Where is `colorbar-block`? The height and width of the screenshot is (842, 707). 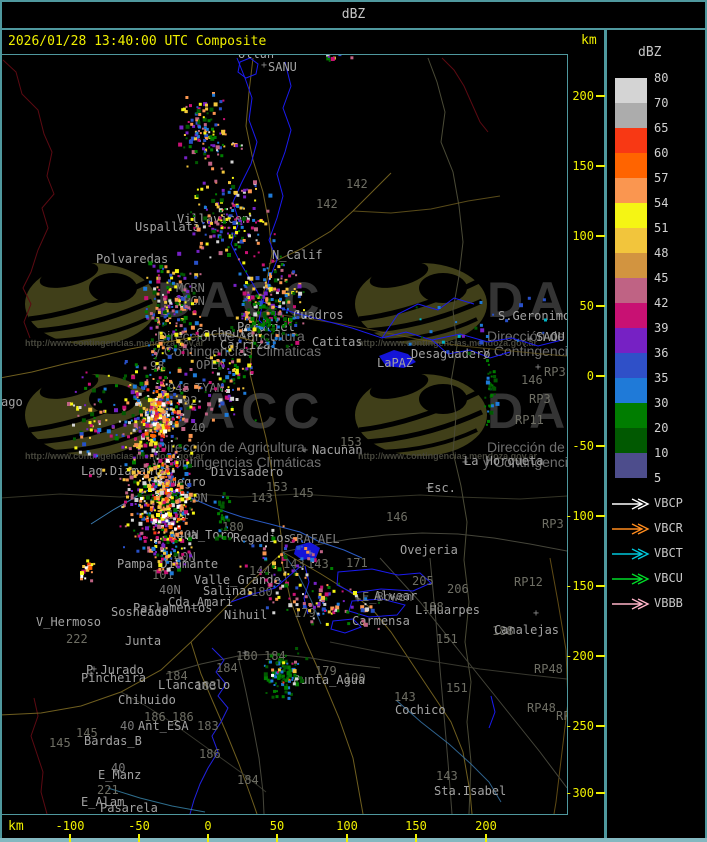 colorbar-block is located at coordinates (631, 90).